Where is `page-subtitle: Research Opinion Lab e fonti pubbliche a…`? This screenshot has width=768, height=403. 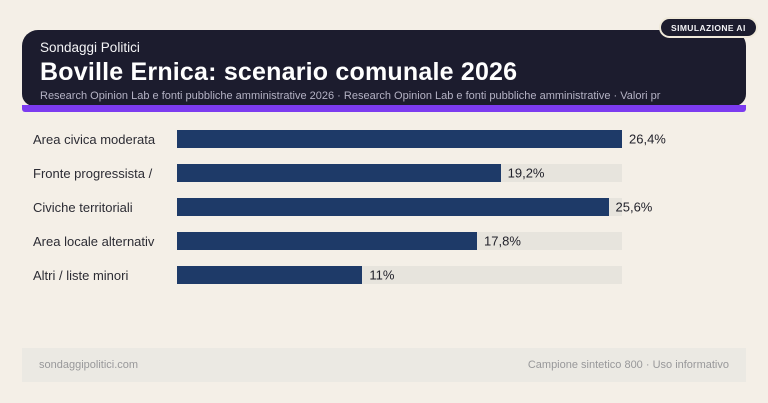
page-subtitle: Research Opinion Lab e fonti pubbliche a… is located at coordinates (350, 96).